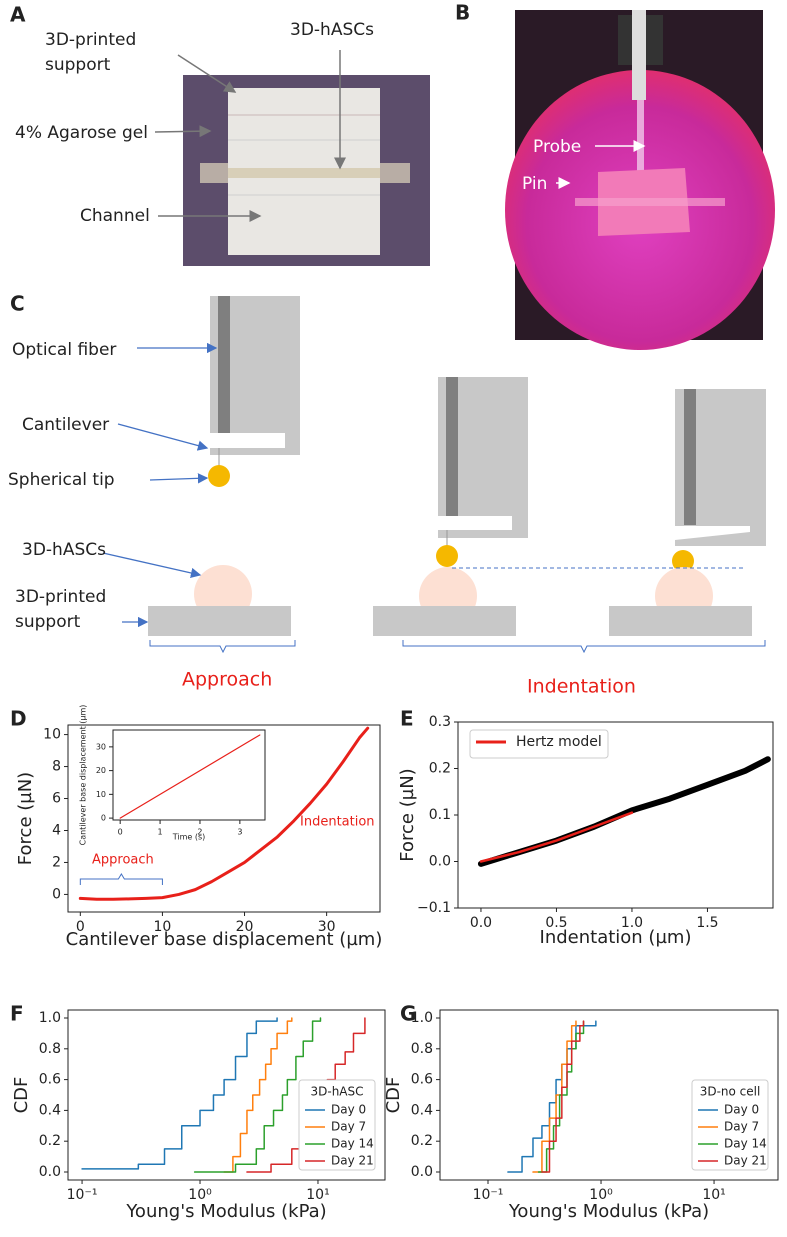 The width and height of the screenshot is (787, 1237). Describe the element at coordinates (18, 719) in the screenshot. I see `panel-label: D` at that location.